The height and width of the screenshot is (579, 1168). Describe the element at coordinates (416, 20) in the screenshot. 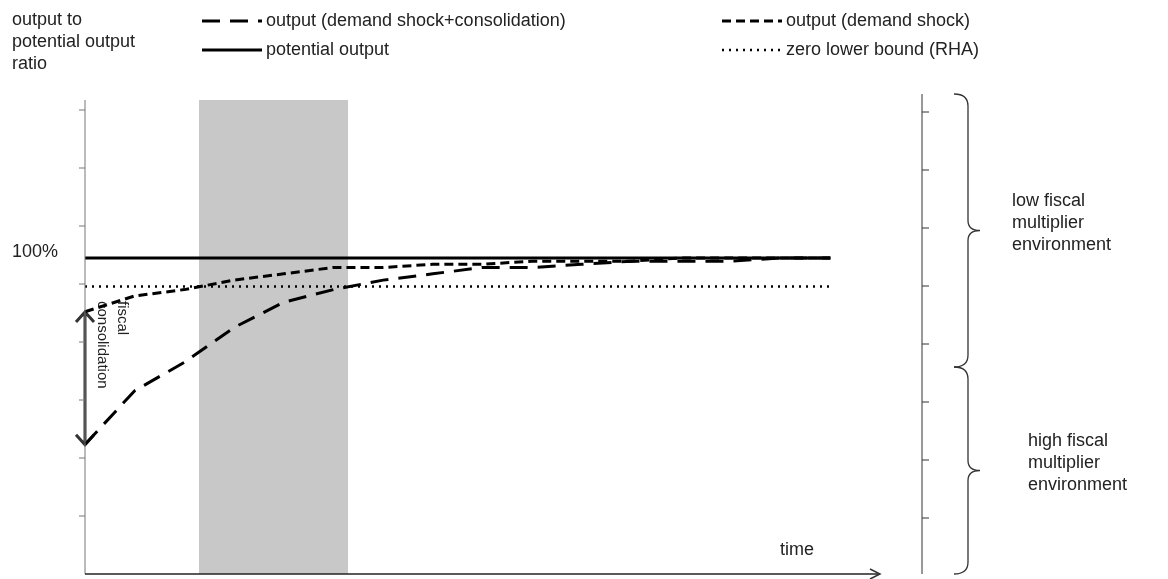

I see `legend-label: output (demand shock+consolidation)` at that location.